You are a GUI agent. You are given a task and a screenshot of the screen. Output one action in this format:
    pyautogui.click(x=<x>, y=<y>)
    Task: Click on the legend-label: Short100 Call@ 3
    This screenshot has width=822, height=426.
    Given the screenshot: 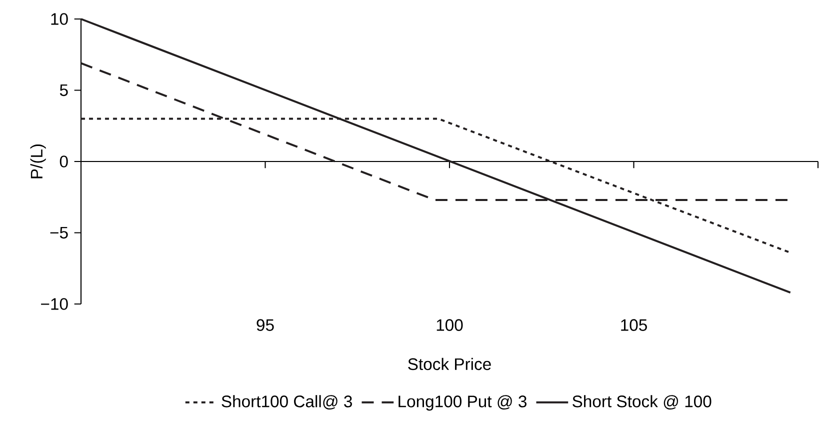 What is the action you would take?
    pyautogui.click(x=287, y=402)
    